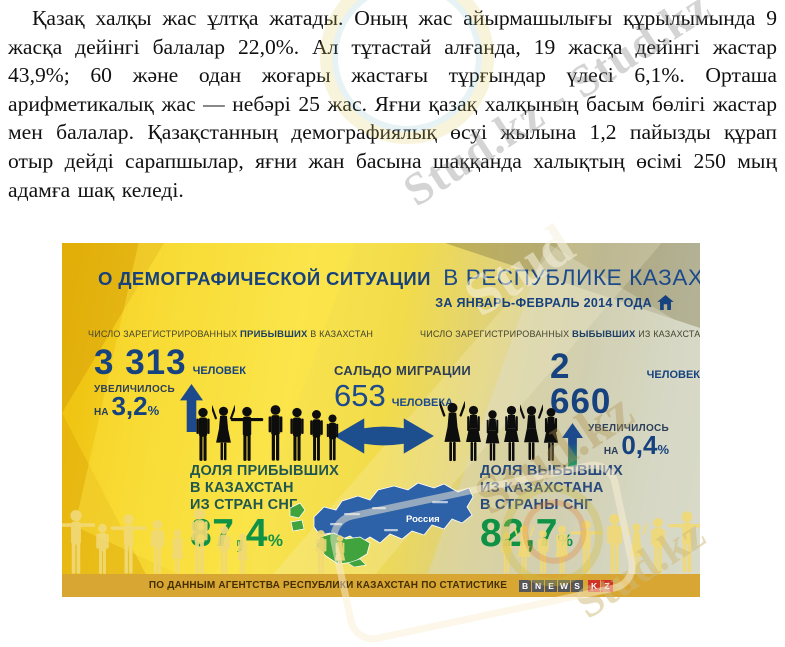 This screenshot has width=785, height=647. Describe the element at coordinates (423, 519) in the screenshot. I see `map-russia-label: Россия` at that location.